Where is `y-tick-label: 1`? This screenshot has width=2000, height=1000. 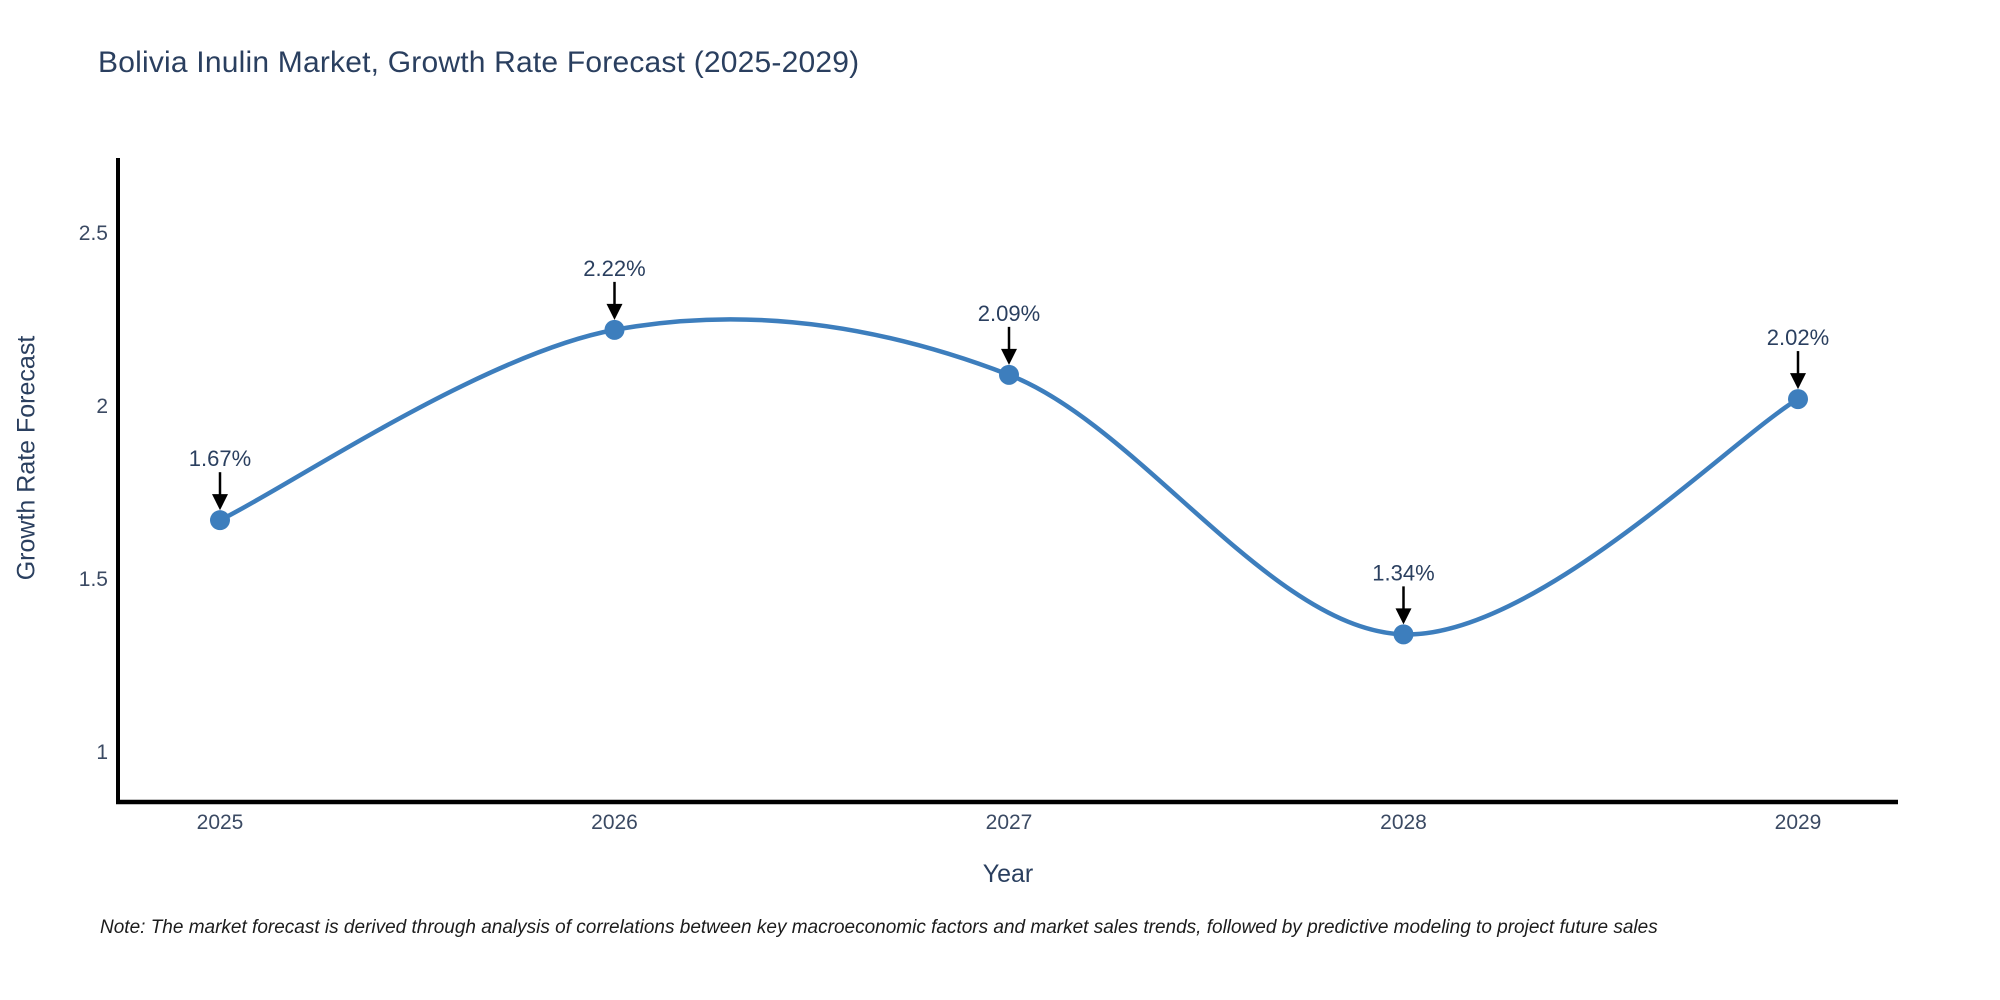 y-tick-label: 1 is located at coordinates (102, 752).